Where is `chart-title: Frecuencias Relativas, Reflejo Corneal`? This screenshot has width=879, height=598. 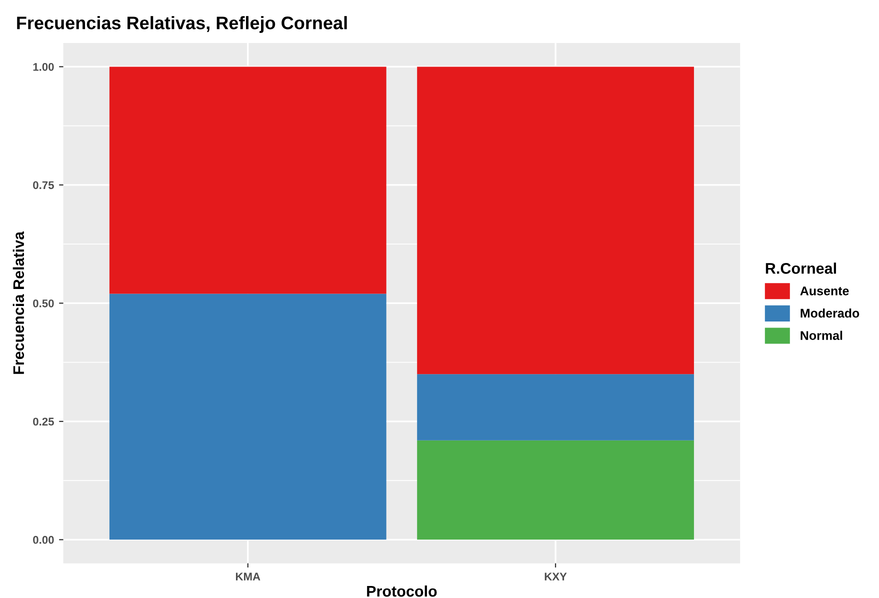 chart-title: Frecuencias Relativas, Reflejo Corneal is located at coordinates (182, 24).